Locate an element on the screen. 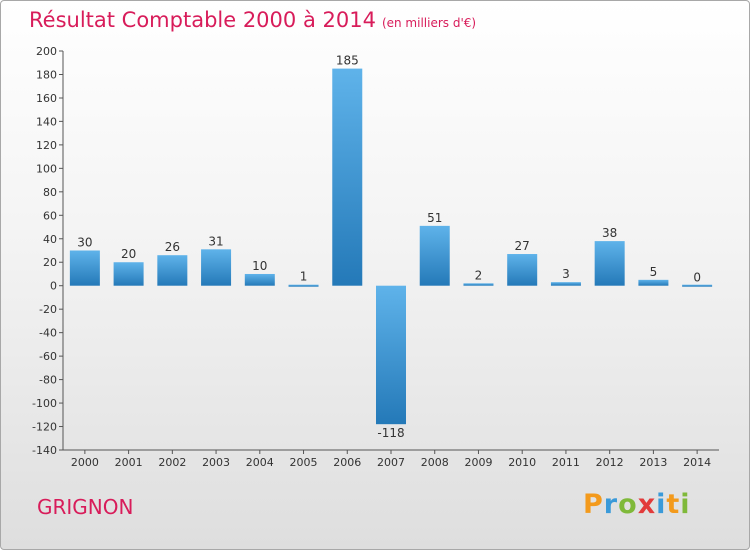  y-tick-label: 180 is located at coordinates (46, 74).